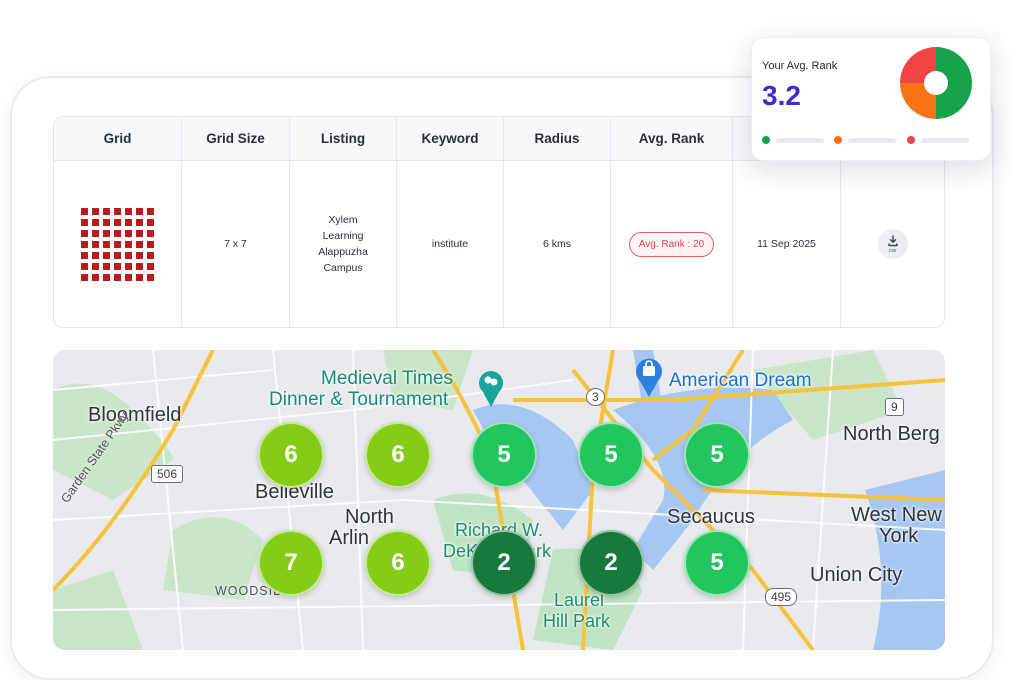 The width and height of the screenshot is (1026, 680). What do you see at coordinates (945, 140) in the screenshot?
I see `legend-bar-red` at bounding box center [945, 140].